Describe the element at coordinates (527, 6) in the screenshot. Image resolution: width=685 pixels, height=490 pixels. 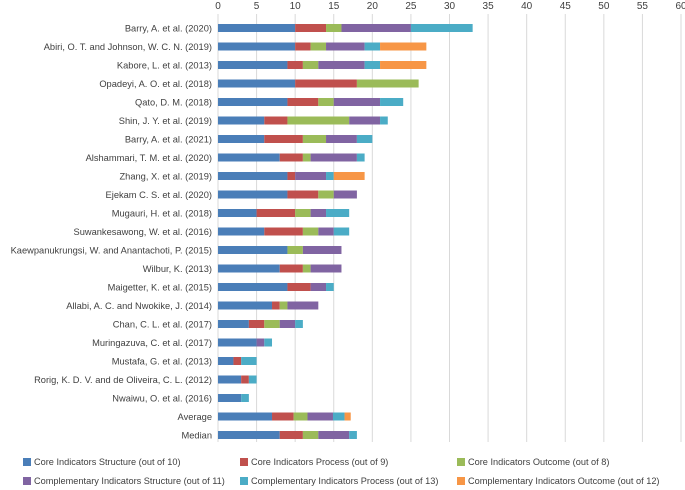
I see `x-tick-label: 40` at that location.